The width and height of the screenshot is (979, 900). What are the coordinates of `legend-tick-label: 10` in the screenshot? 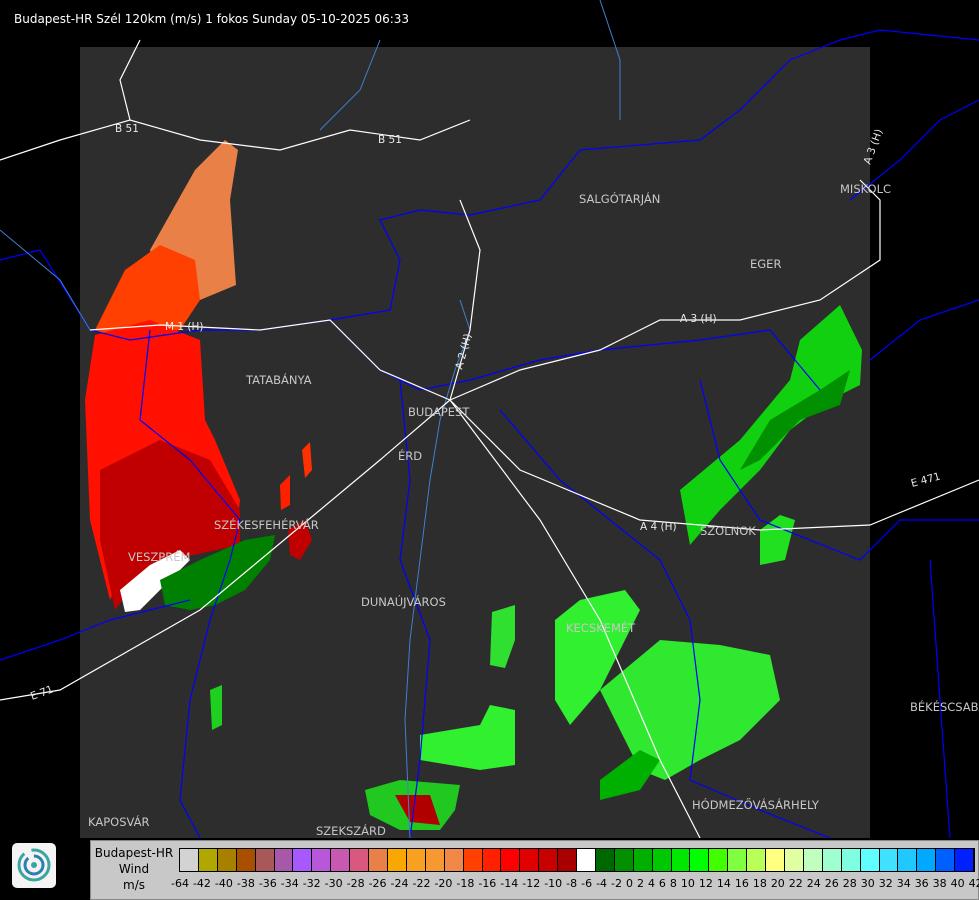 It's located at (687, 883).